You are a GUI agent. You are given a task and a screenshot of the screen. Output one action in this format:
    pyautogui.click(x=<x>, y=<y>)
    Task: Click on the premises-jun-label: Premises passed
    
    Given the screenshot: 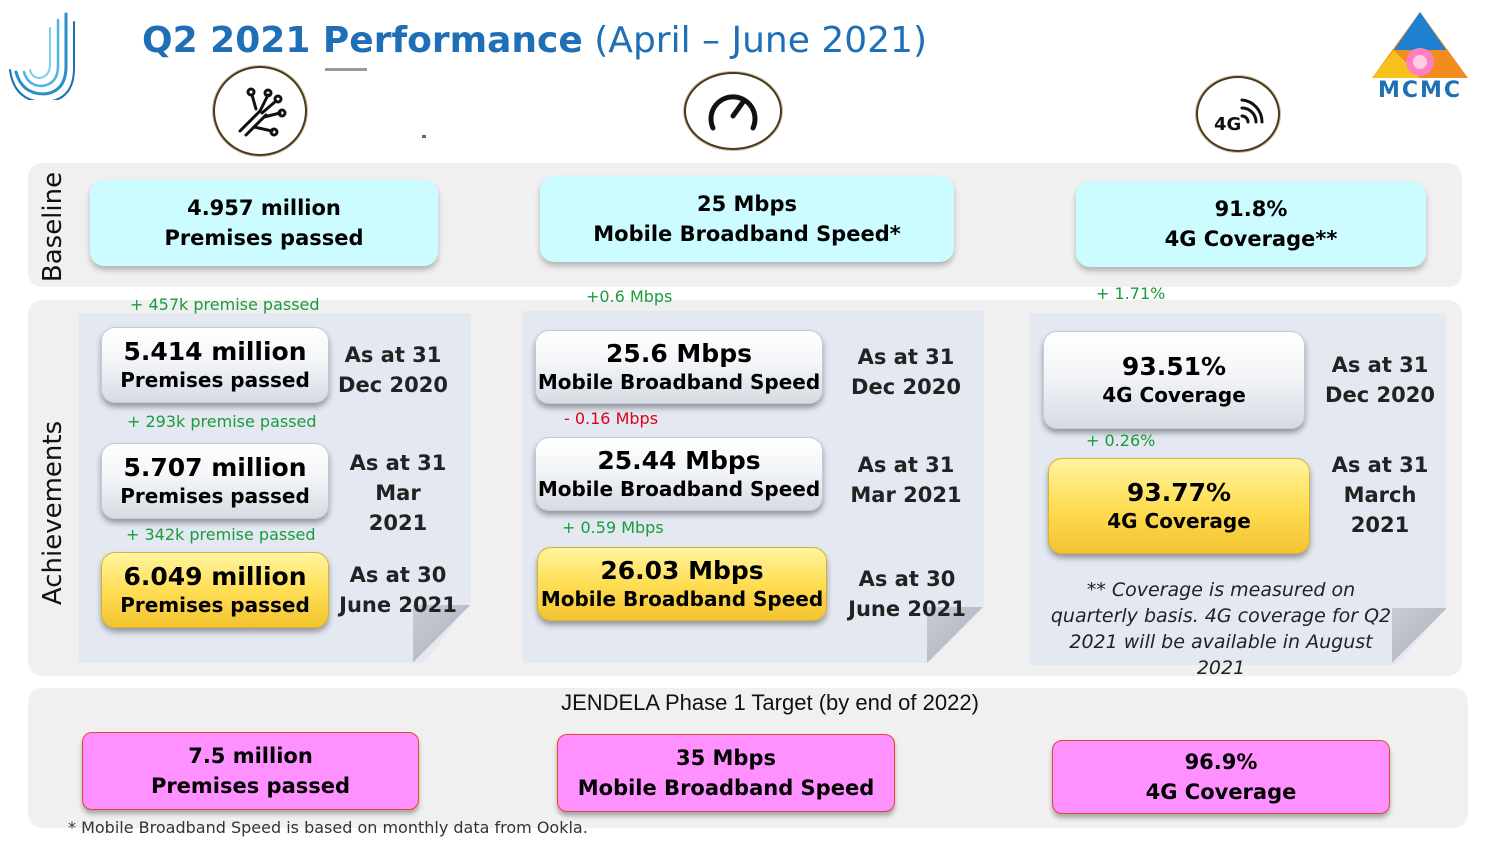 What is the action you would take?
    pyautogui.click(x=215, y=605)
    